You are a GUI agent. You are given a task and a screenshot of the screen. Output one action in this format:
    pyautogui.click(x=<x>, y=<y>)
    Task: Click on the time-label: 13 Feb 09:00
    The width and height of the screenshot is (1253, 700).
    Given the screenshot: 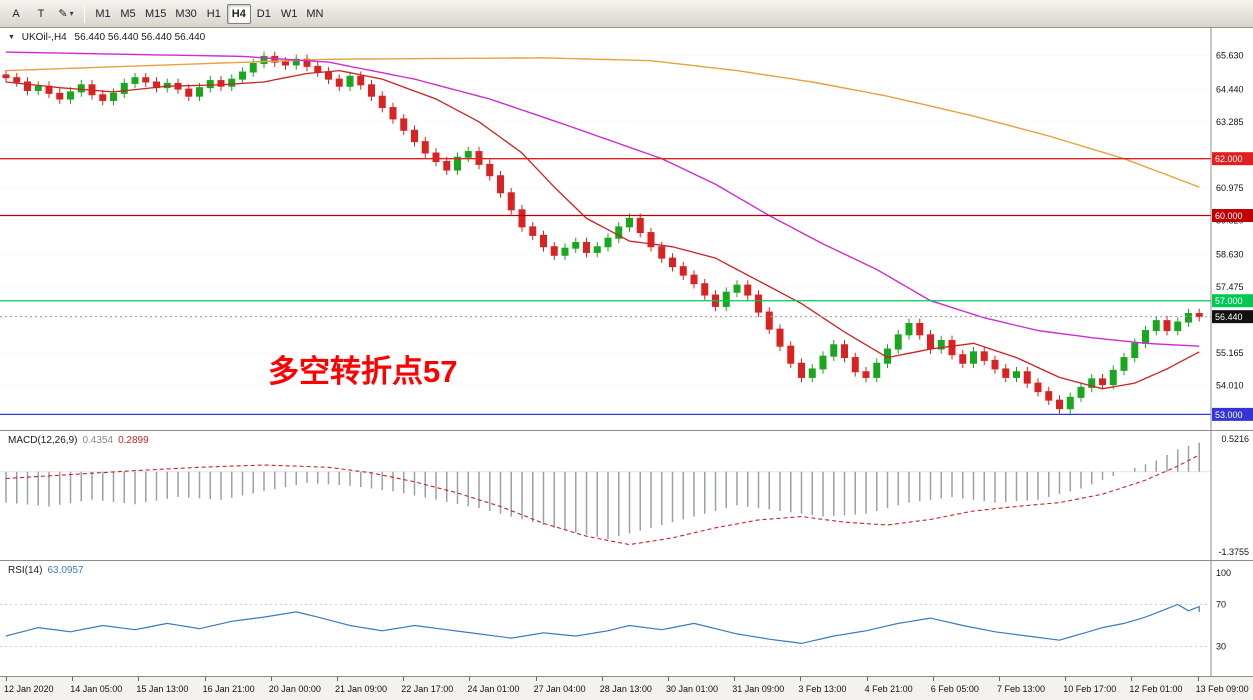 What is the action you would take?
    pyautogui.click(x=1222, y=689)
    